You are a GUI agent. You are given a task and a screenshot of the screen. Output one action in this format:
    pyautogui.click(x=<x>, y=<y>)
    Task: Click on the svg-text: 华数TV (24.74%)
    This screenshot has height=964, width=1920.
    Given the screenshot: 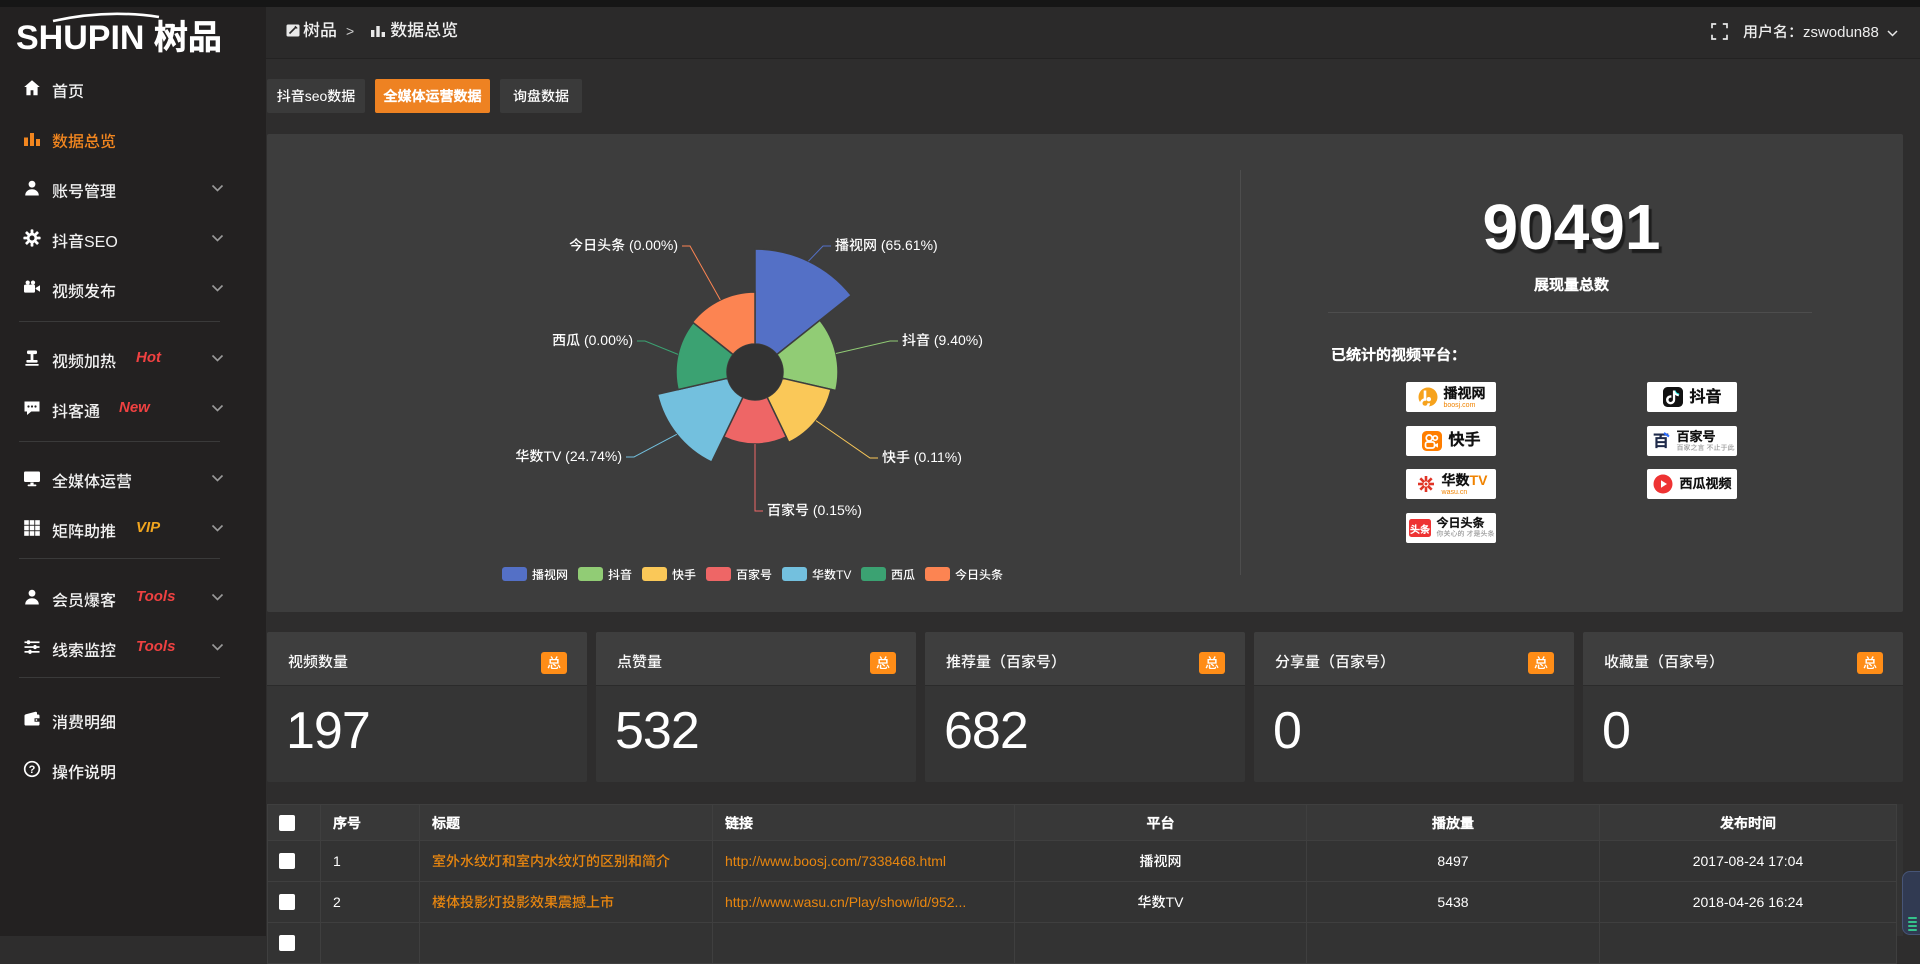 What is the action you would take?
    pyautogui.click(x=568, y=456)
    